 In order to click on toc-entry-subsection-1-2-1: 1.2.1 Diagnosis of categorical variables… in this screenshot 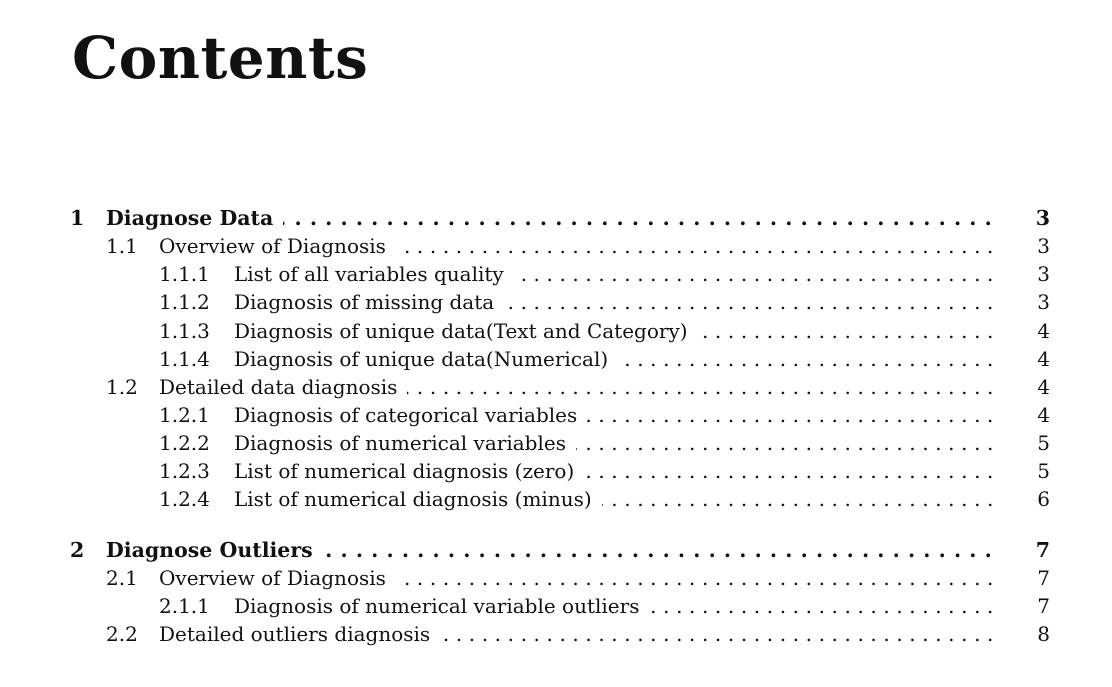, I will do `click(556, 415)`.